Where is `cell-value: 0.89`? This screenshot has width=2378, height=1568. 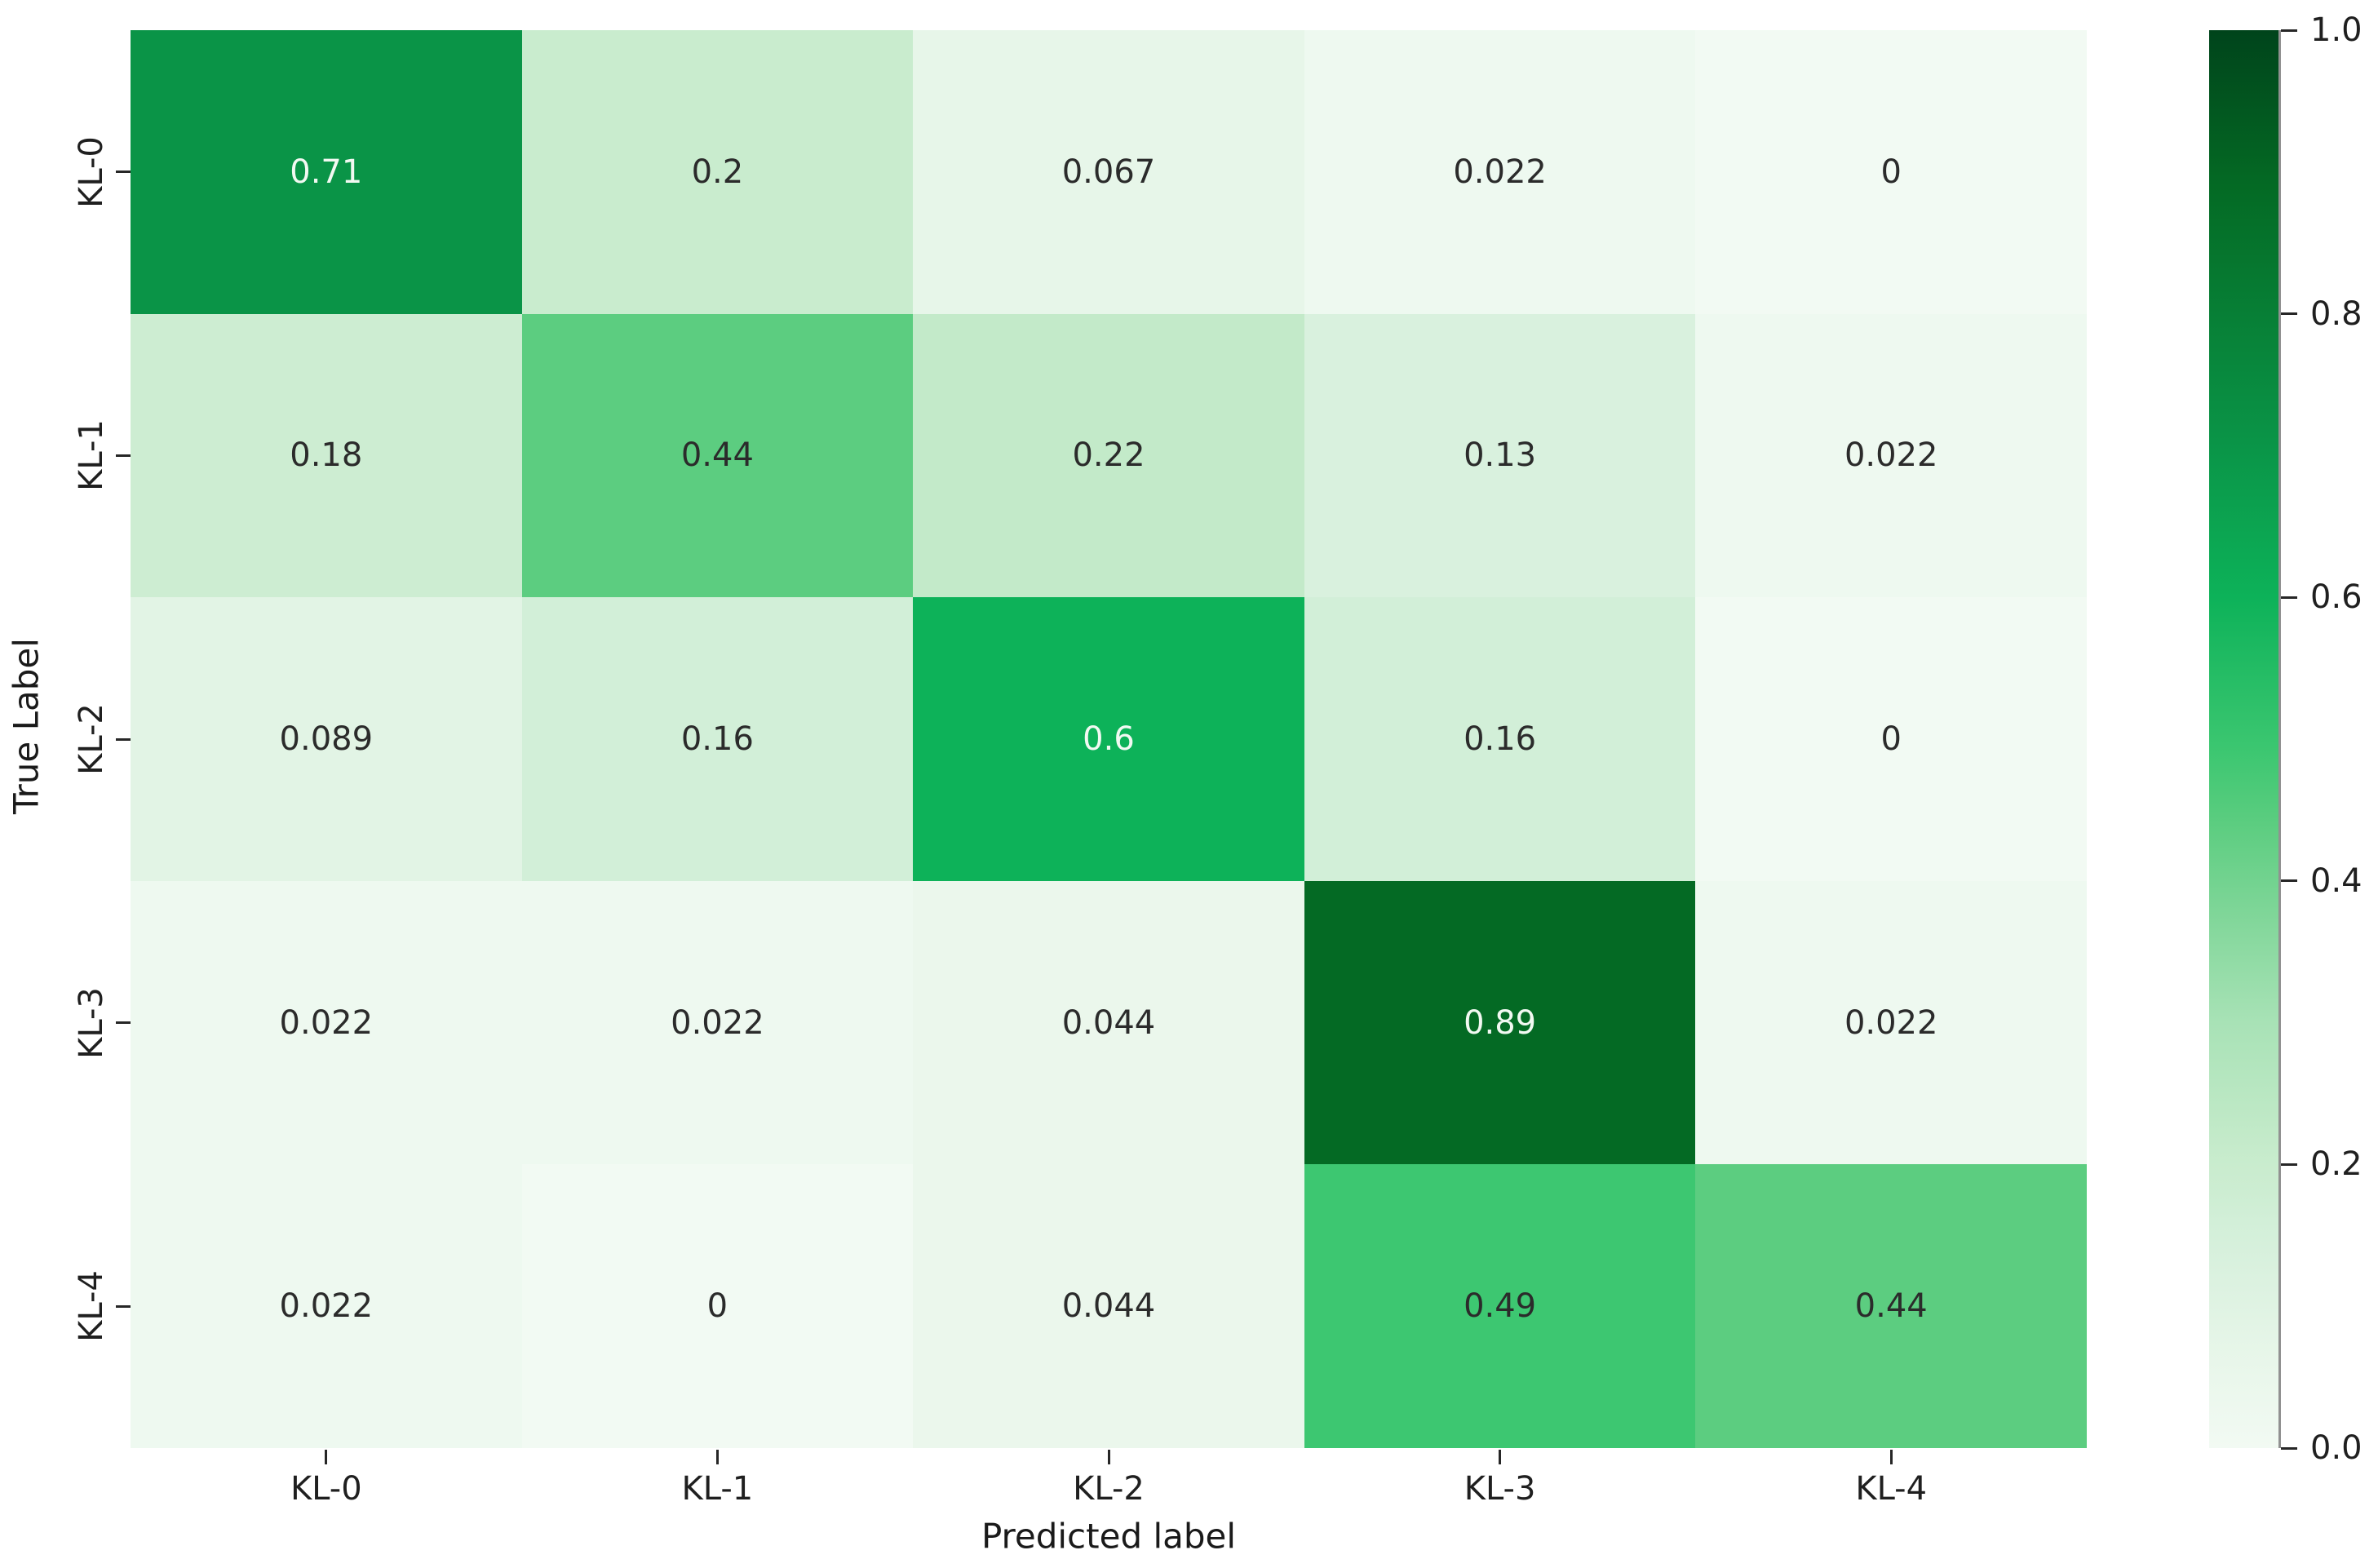
cell-value: 0.89 is located at coordinates (1501, 1022).